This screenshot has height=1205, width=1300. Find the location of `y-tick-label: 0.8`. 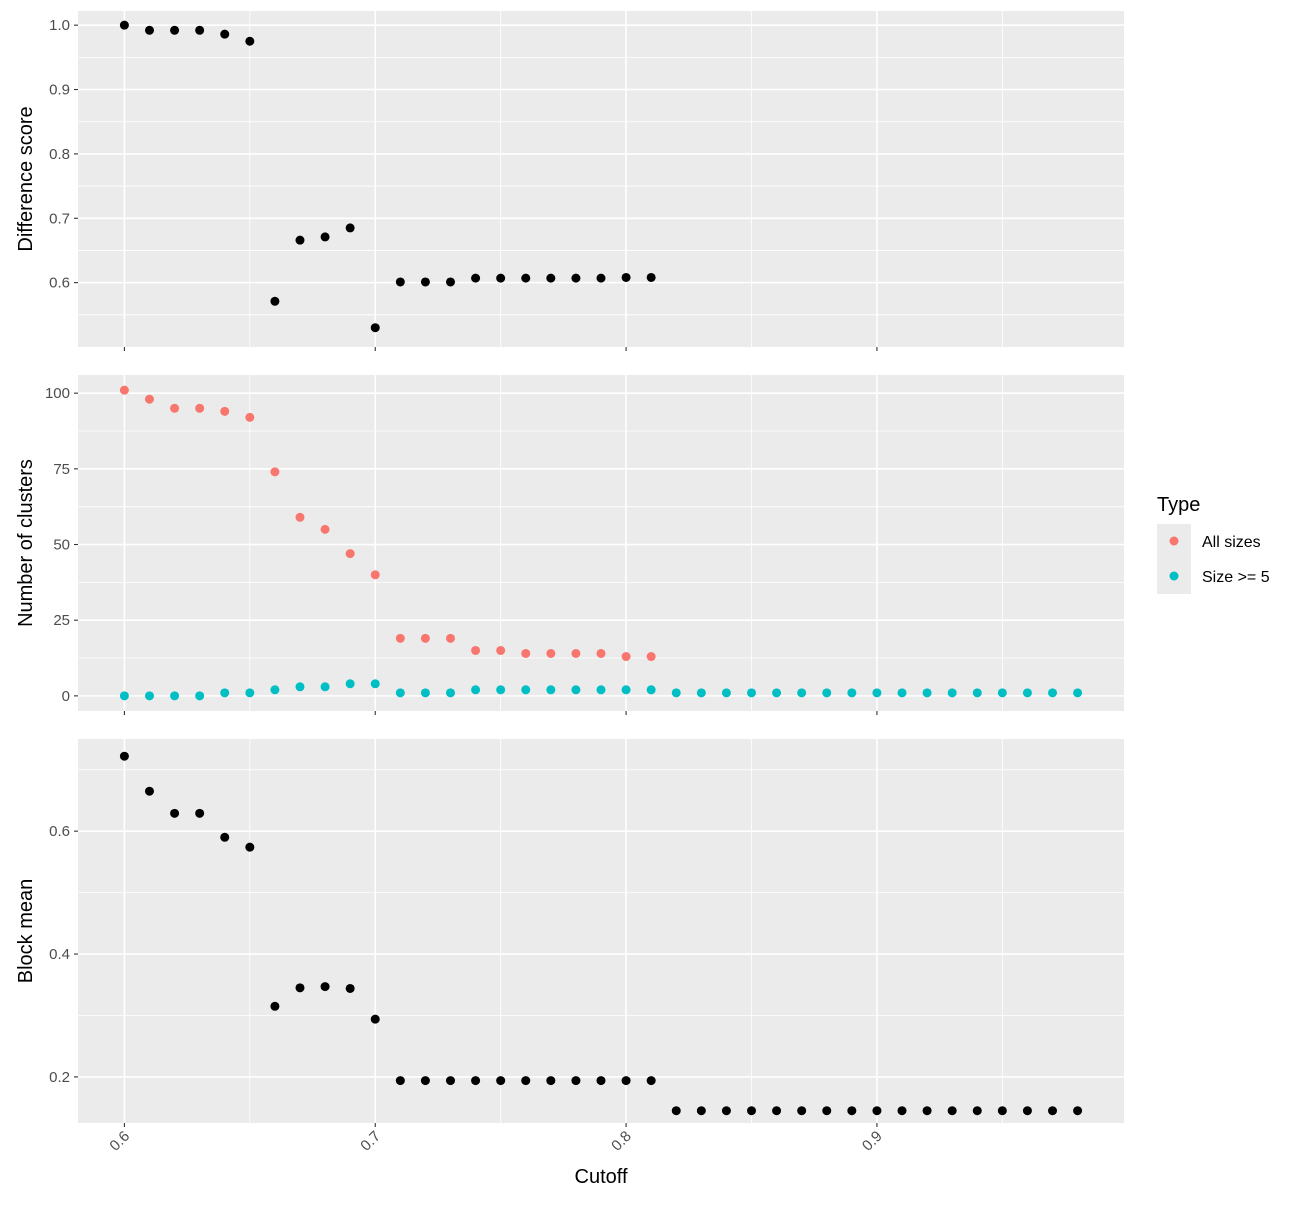

y-tick-label: 0.8 is located at coordinates (59, 154).